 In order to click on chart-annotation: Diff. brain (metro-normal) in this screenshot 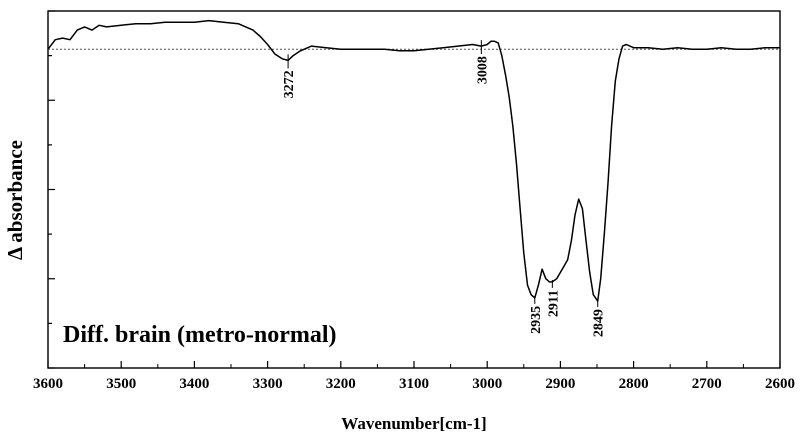, I will do `click(200, 335)`.